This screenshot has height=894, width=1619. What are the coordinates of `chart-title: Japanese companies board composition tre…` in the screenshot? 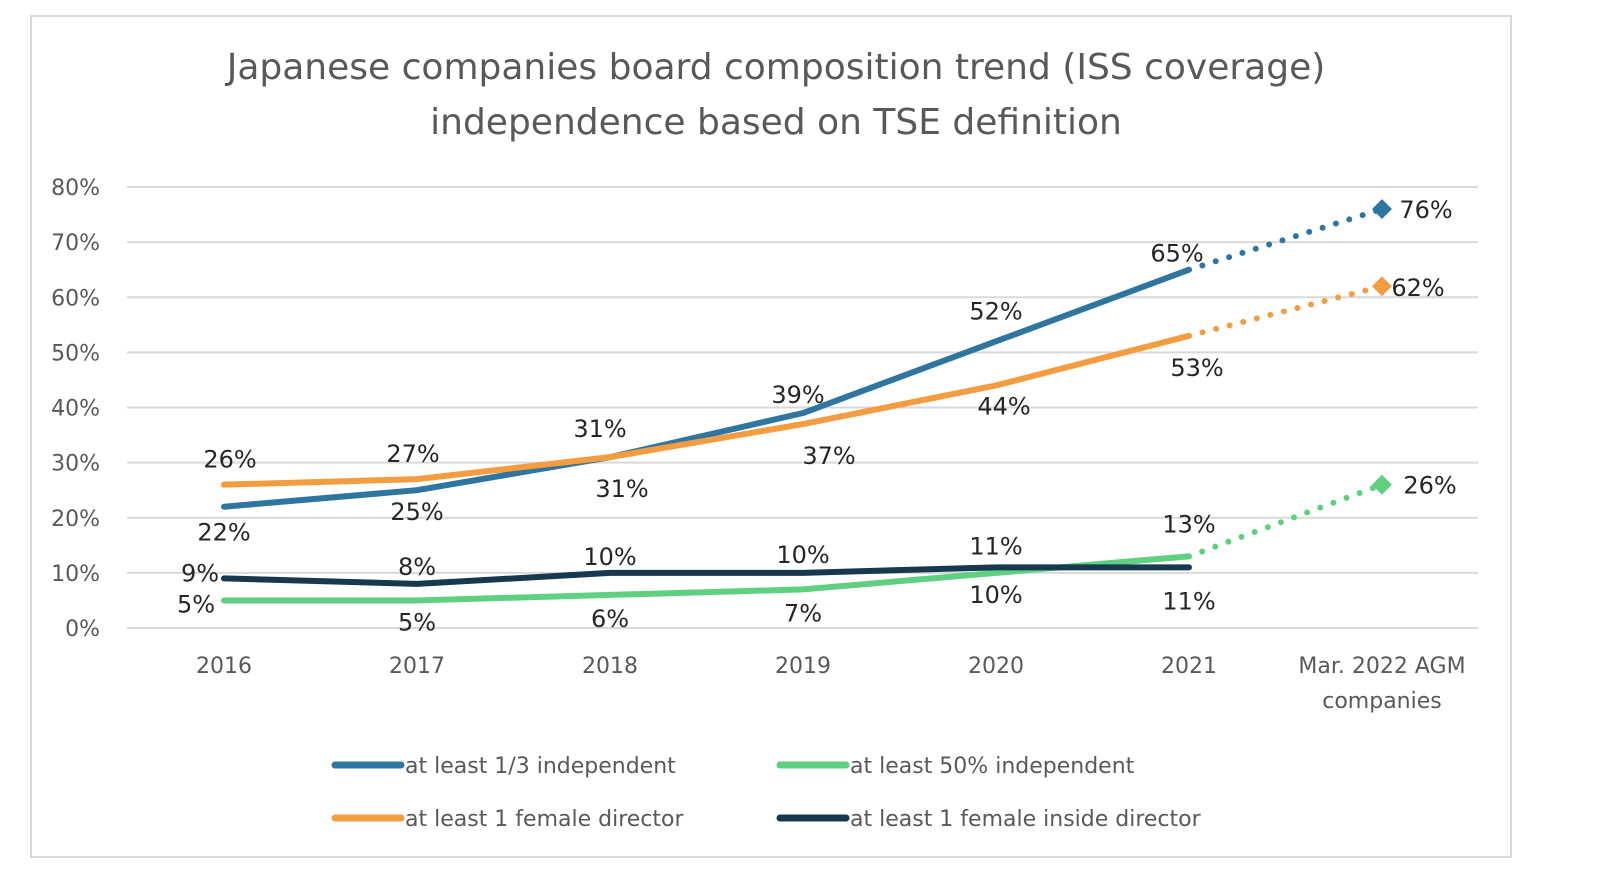 It's located at (776, 95).